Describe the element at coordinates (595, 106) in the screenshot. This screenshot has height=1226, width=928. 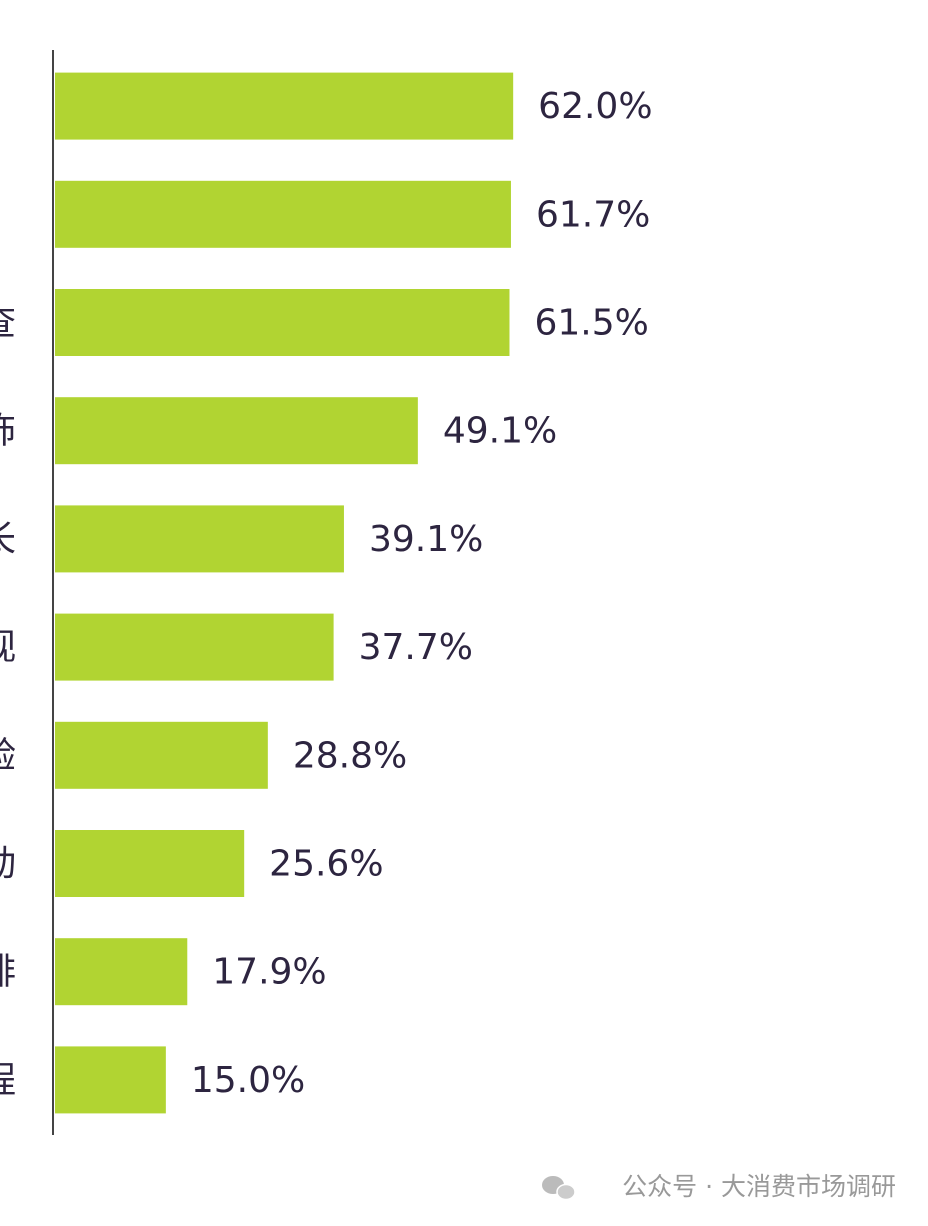
I see `value-label: 62.0%` at that location.